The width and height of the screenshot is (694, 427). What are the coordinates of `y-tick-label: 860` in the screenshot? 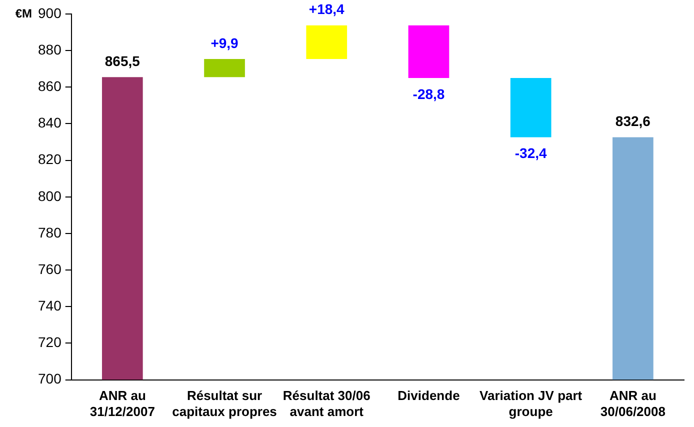 It's located at (50, 86).